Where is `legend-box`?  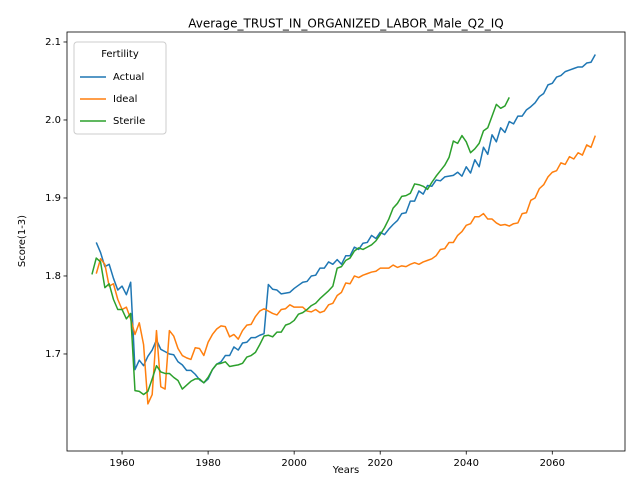 legend-box is located at coordinates (120, 88).